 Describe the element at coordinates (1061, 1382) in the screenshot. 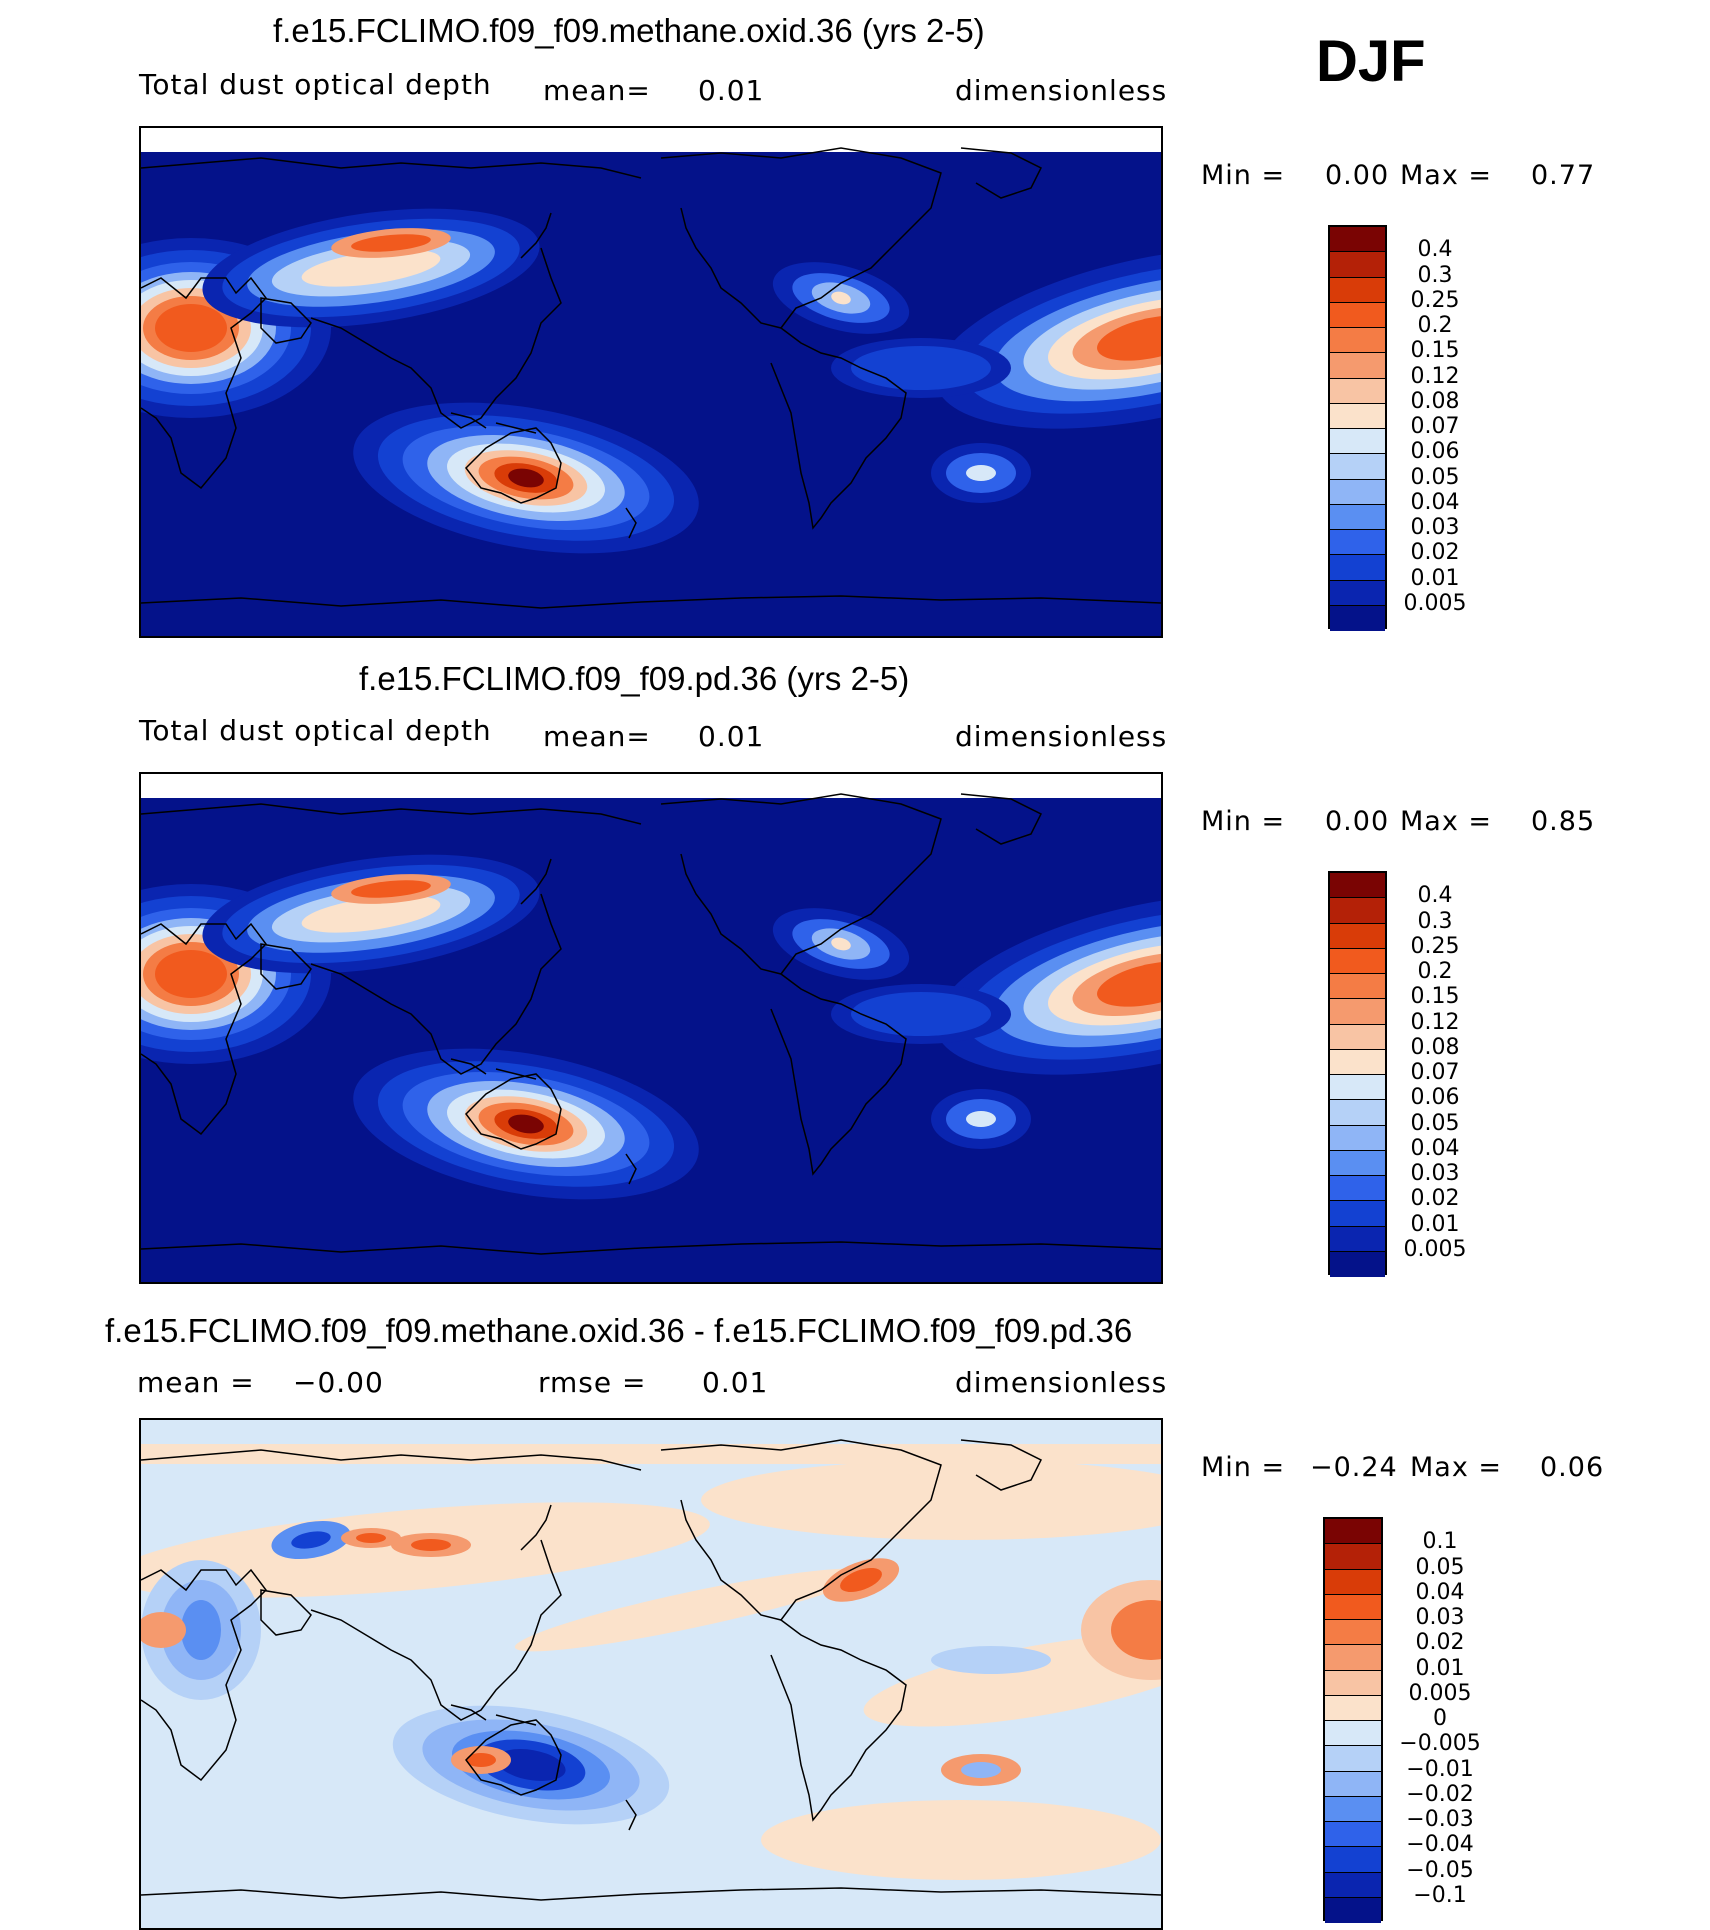

I see `panel-3-units: dimensionless` at that location.